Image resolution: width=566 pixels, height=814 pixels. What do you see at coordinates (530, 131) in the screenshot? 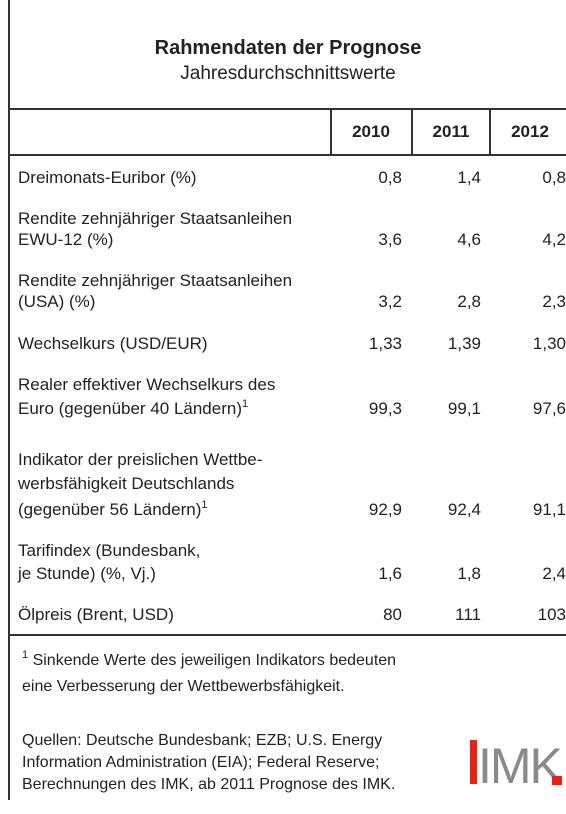
I see `column-header: 2012` at bounding box center [530, 131].